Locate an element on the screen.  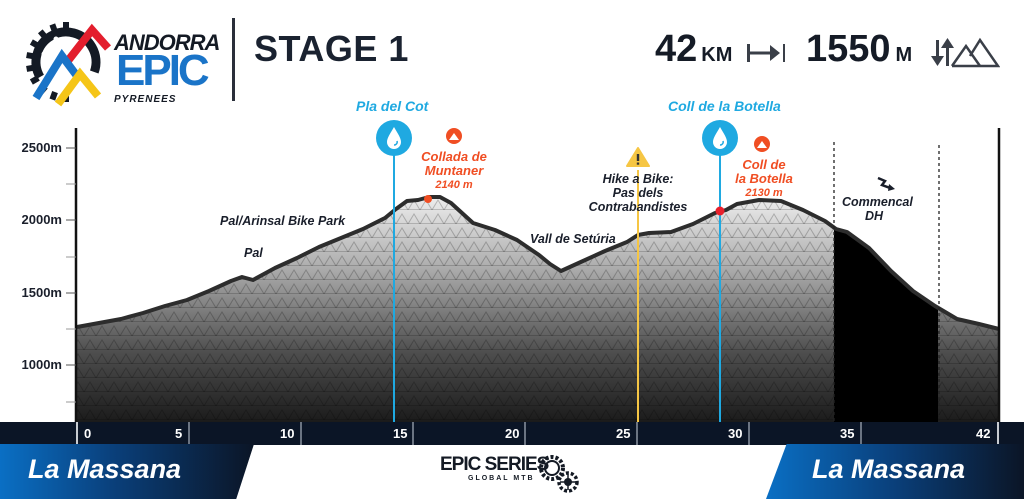
logo-andorra-text: ANDORRA is located at coordinates (167, 42).